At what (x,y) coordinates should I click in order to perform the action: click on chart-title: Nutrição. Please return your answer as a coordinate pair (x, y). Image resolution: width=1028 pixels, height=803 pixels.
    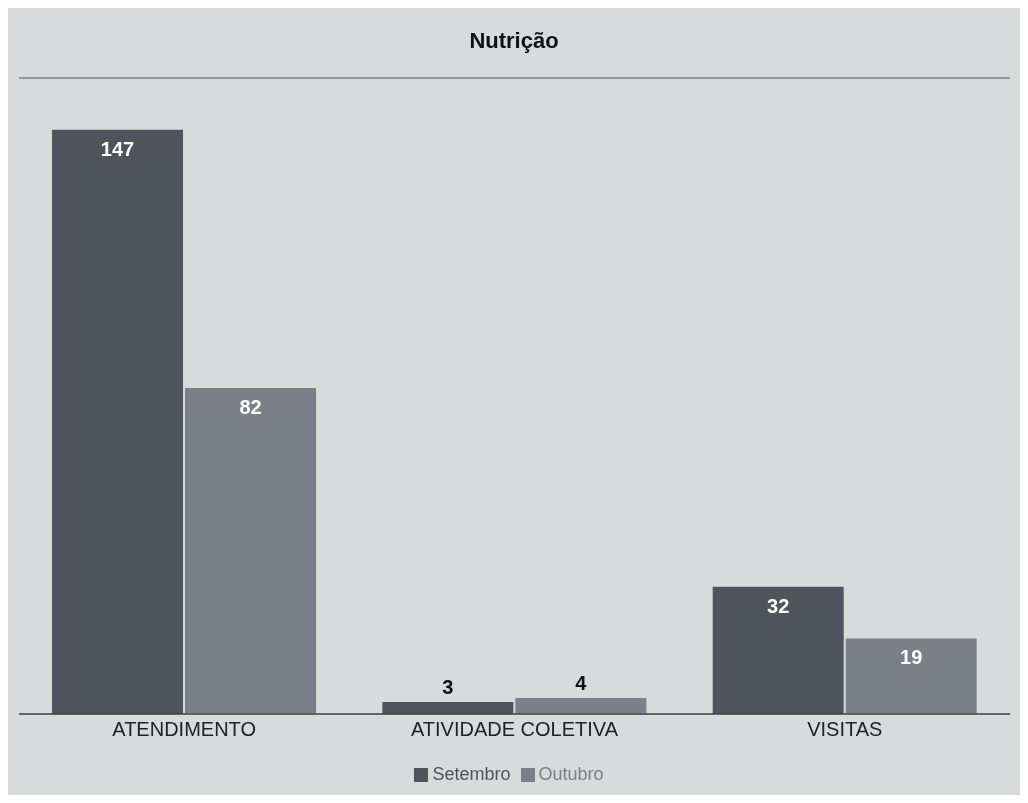
    Looking at the image, I should click on (514, 41).